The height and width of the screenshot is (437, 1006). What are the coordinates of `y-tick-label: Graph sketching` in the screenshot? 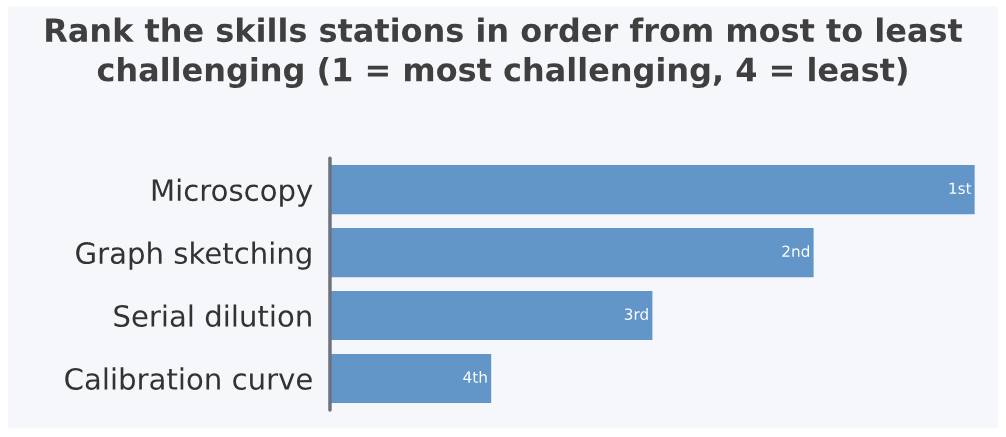 It's located at (193, 255).